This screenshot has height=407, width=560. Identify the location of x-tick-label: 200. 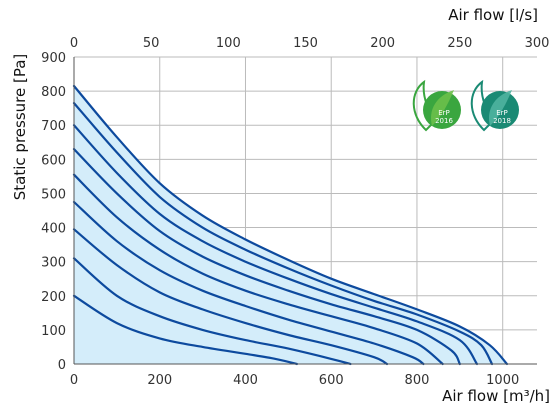
(159, 380).